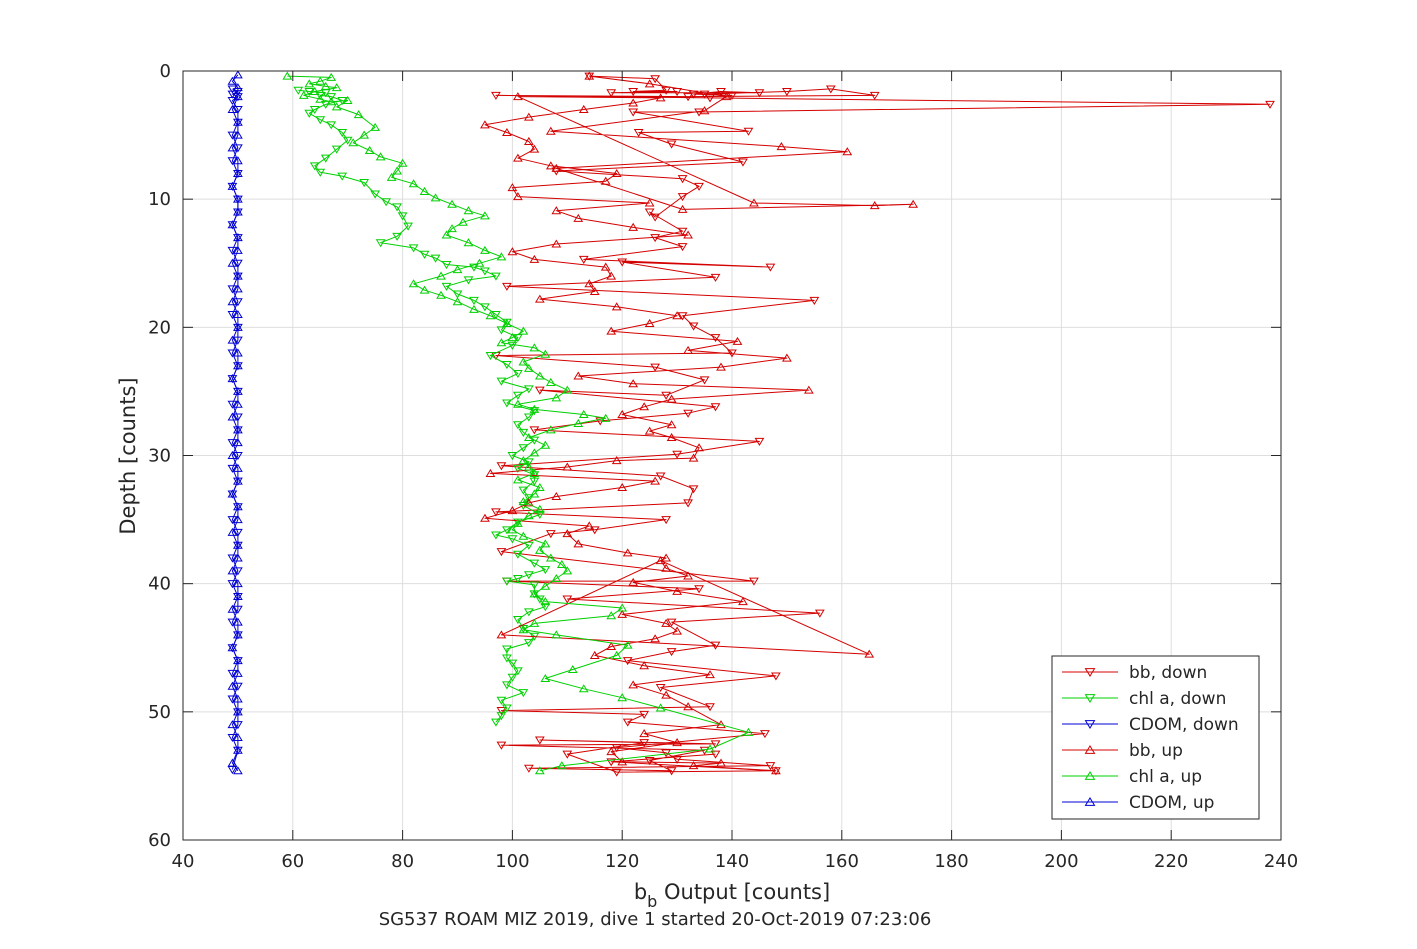 The height and width of the screenshot is (949, 1417). What do you see at coordinates (1090, 749) in the screenshot?
I see `legend-marker-icon` at bounding box center [1090, 749].